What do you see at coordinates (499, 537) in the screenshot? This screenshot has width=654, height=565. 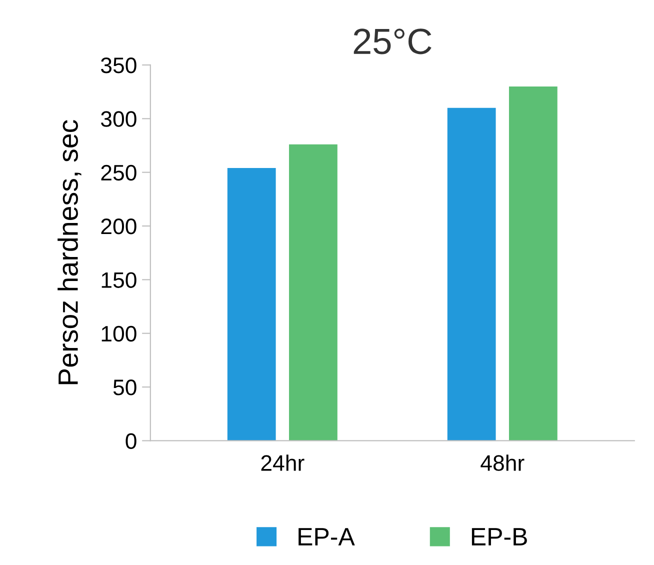 I see `legend-label: EP-B` at bounding box center [499, 537].